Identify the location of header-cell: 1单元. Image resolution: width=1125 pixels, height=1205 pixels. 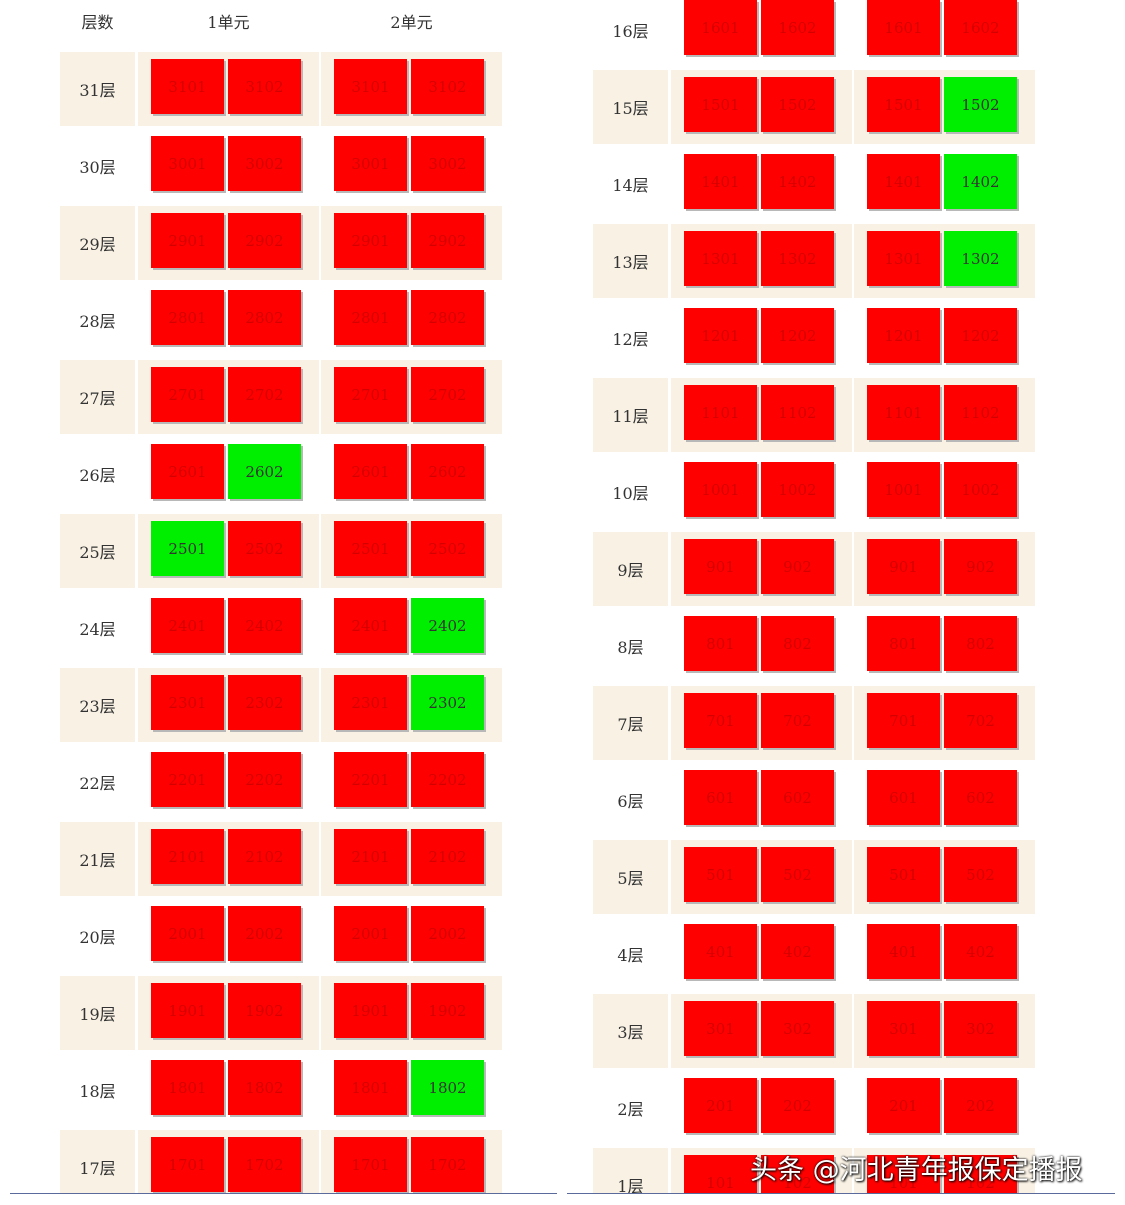
(228, 22).